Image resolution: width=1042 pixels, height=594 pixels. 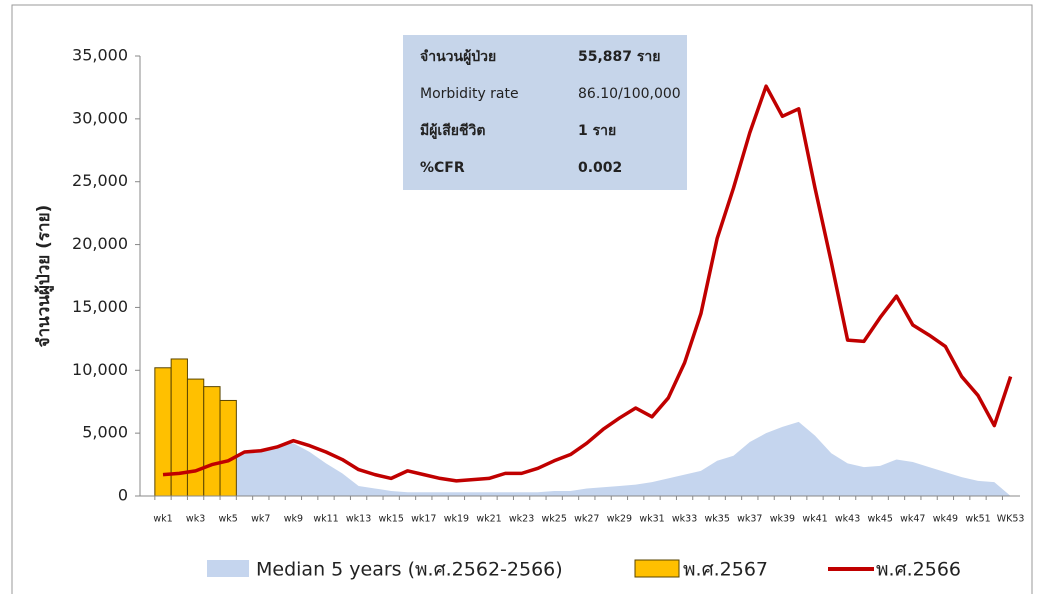 What do you see at coordinates (814, 519) in the screenshot?
I see `x-tick-label: wk41` at bounding box center [814, 519].